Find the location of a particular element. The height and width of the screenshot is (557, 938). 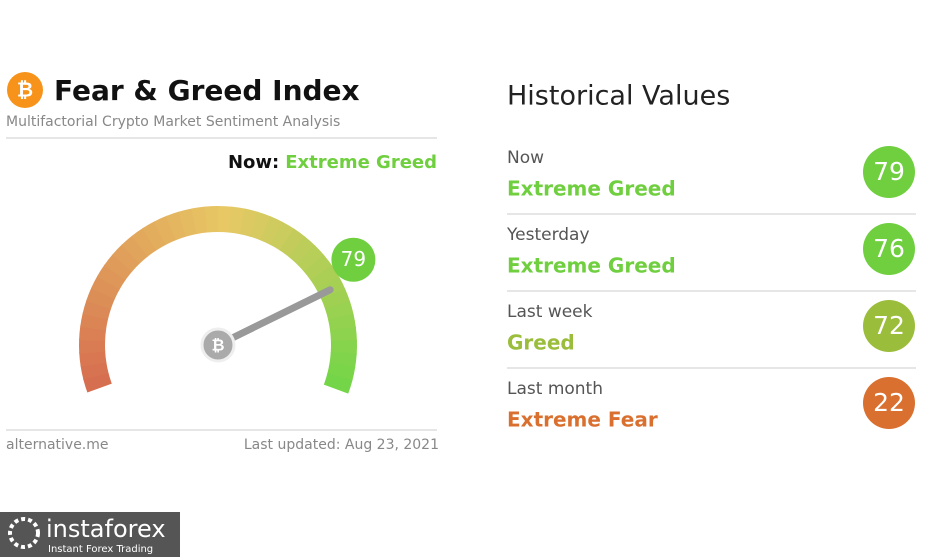

history-title: Historical Values is located at coordinates (618, 96).